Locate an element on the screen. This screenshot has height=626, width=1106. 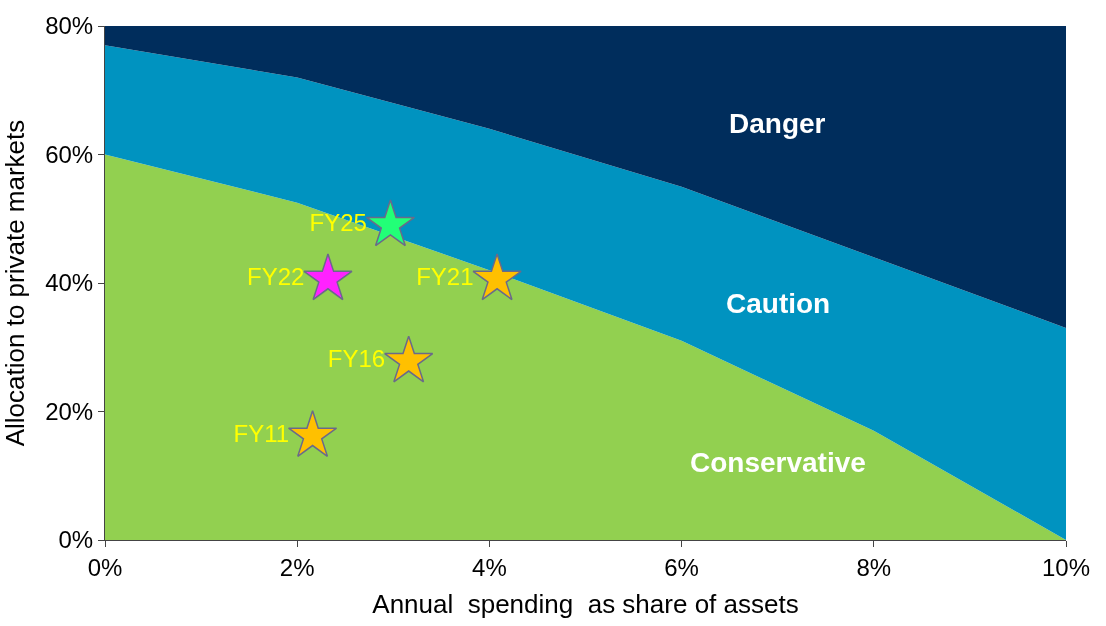
x-tick-label: 10% is located at coordinates (1066, 567).